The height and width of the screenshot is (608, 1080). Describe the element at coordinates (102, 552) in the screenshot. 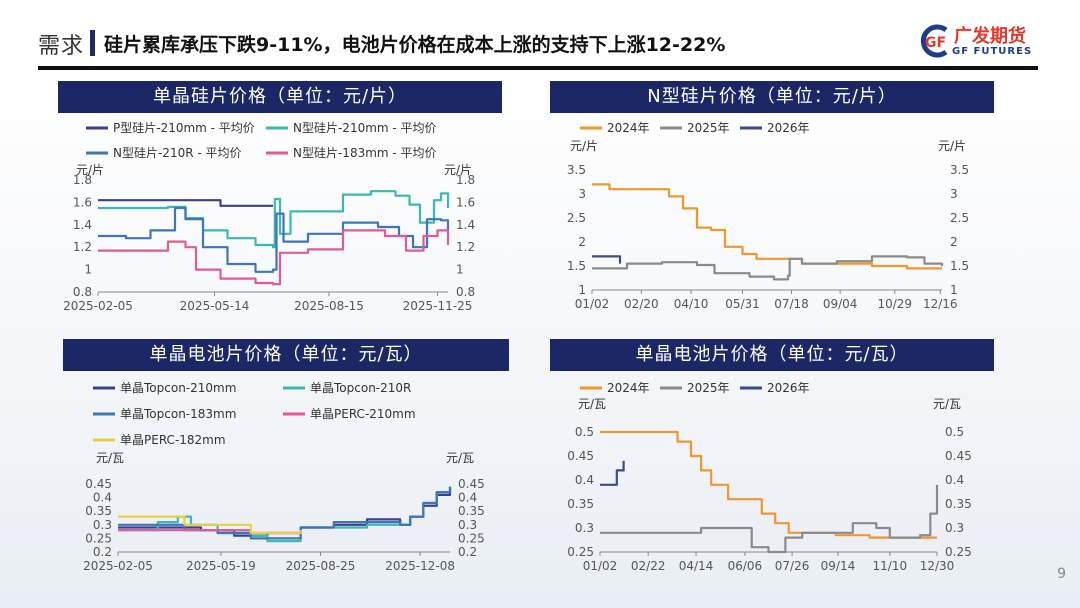

I see `y-tick-label-left: 0.2` at that location.